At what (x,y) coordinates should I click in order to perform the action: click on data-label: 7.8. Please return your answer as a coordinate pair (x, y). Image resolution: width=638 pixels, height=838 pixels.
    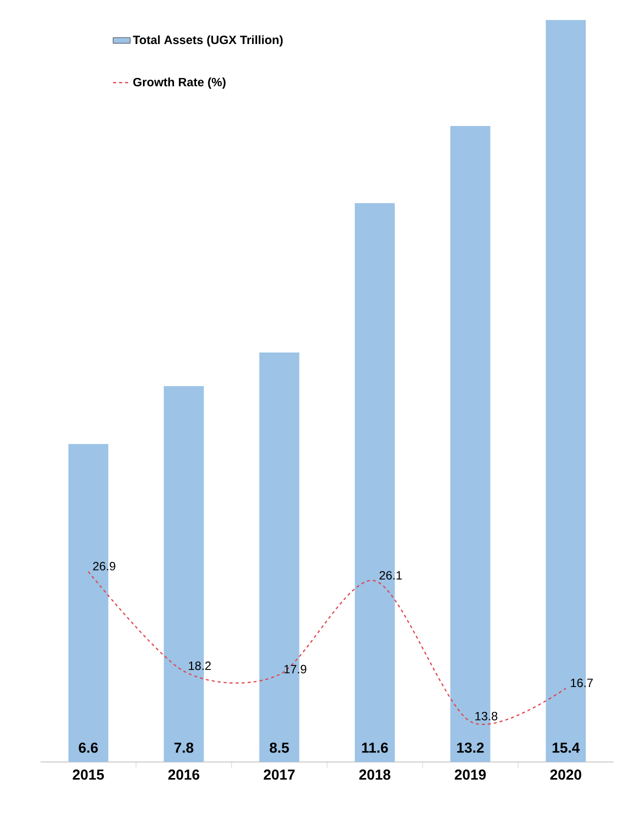
    Looking at the image, I should click on (184, 747).